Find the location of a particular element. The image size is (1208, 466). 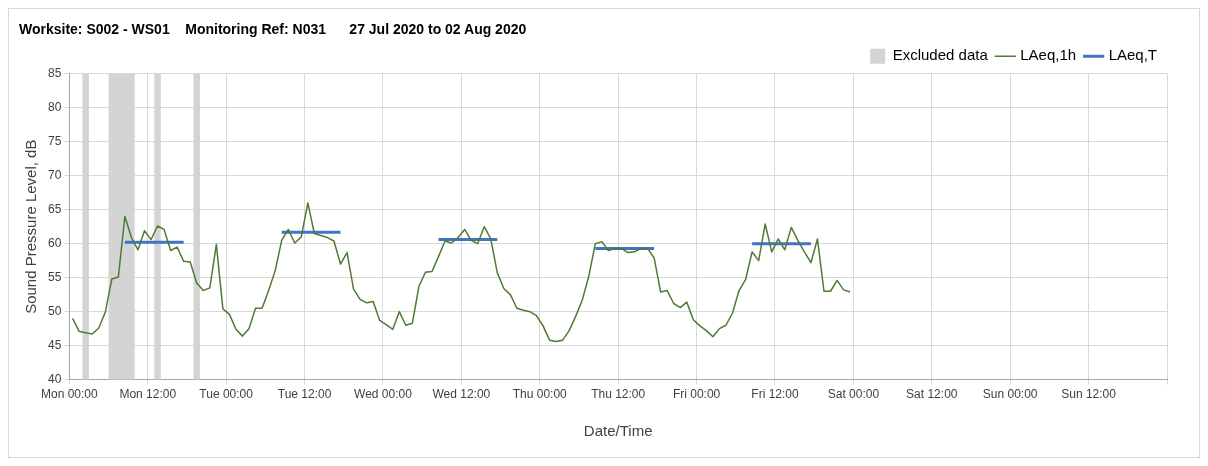

y-tick-label: 65 is located at coordinates (54, 209).